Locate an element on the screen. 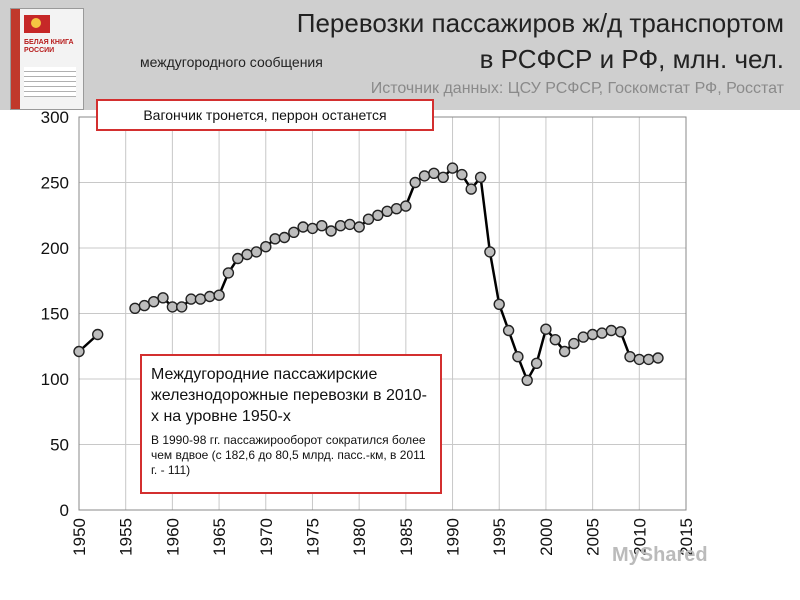 The height and width of the screenshot is (600, 800). chart-title-line2-large: в РСФСР и РФ, млн. чел. is located at coordinates (631, 59).